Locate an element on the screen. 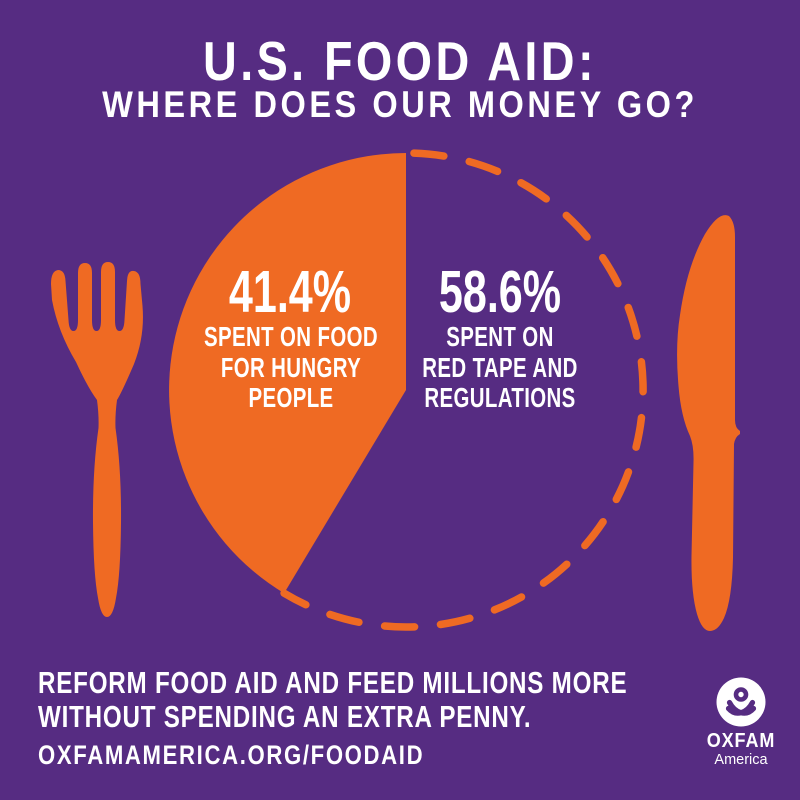 This screenshot has height=800, width=800. title-line-2: WHERE DOES OUR MONEY GO? is located at coordinates (400, 104).